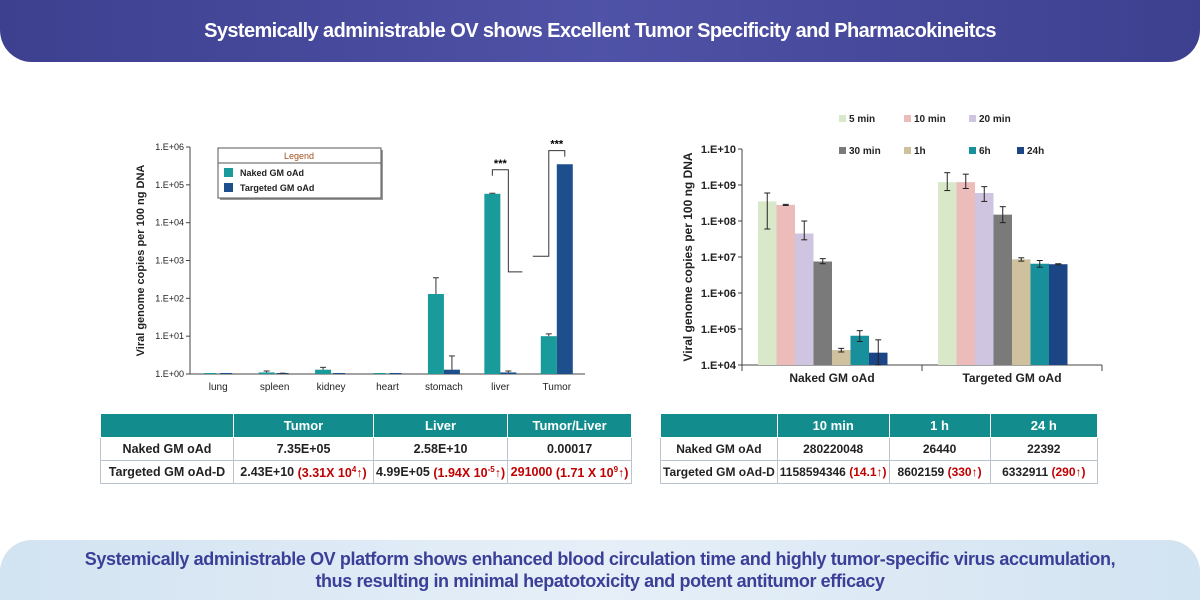  I want to click on cell-value: 4.99E+05, so click(403, 472).